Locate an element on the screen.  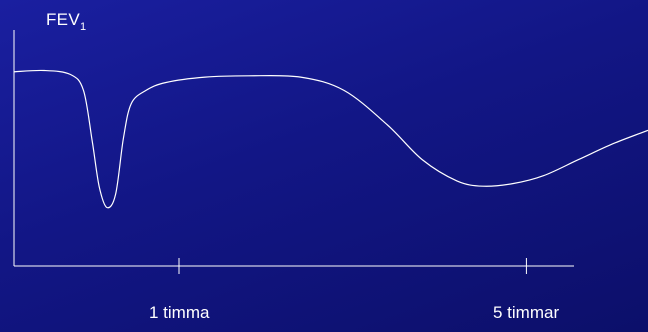
y-axis-label-text: FEV is located at coordinates (63, 19).